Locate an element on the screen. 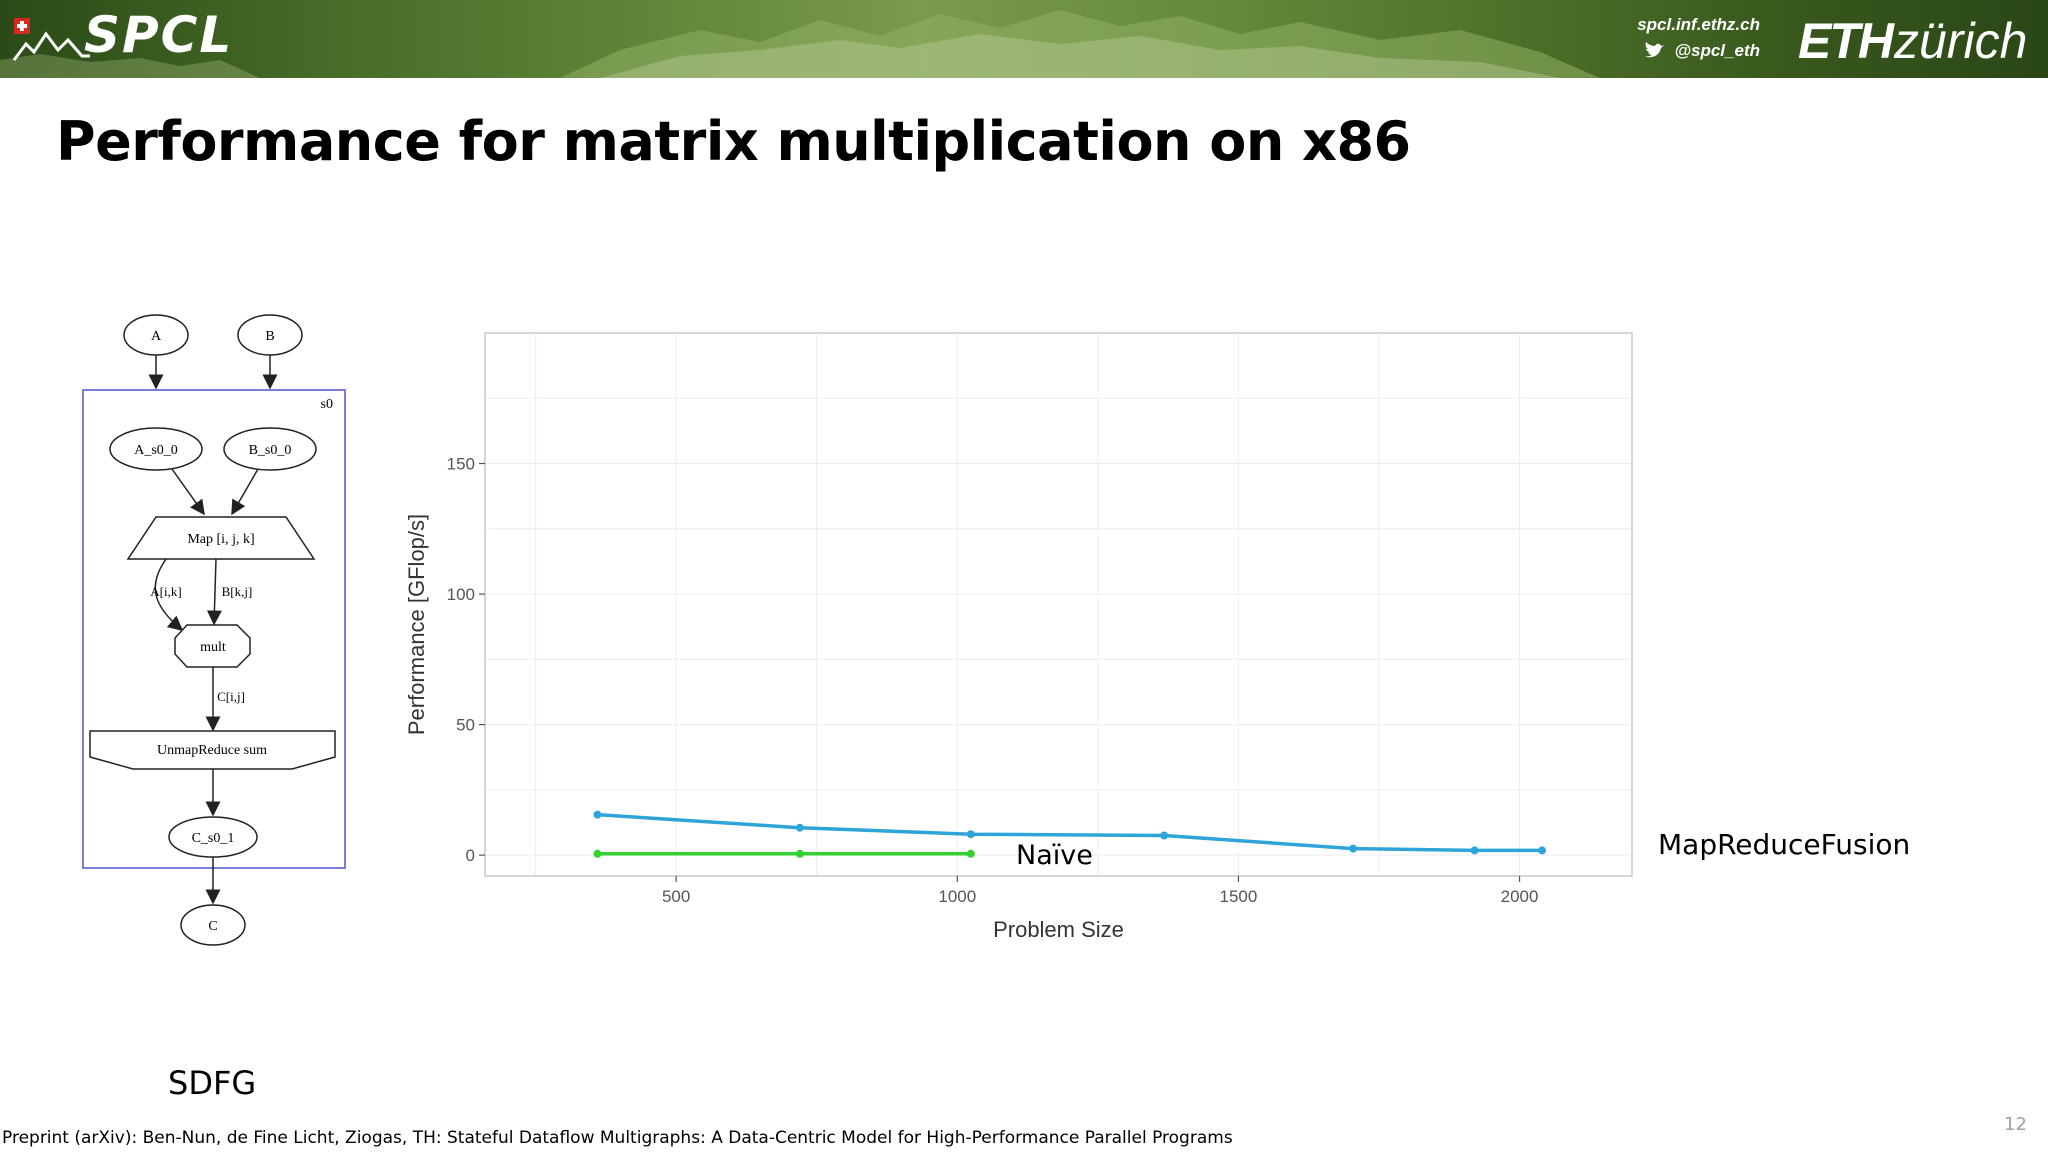 This screenshot has width=2048, height=1152. node-a-s0 is located at coordinates (156, 449).